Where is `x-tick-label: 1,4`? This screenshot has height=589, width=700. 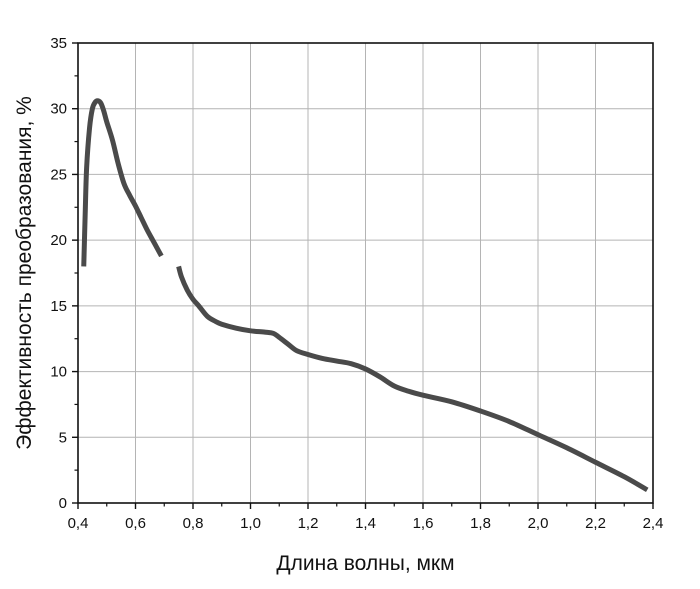 x-tick-label: 1,4 is located at coordinates (365, 523).